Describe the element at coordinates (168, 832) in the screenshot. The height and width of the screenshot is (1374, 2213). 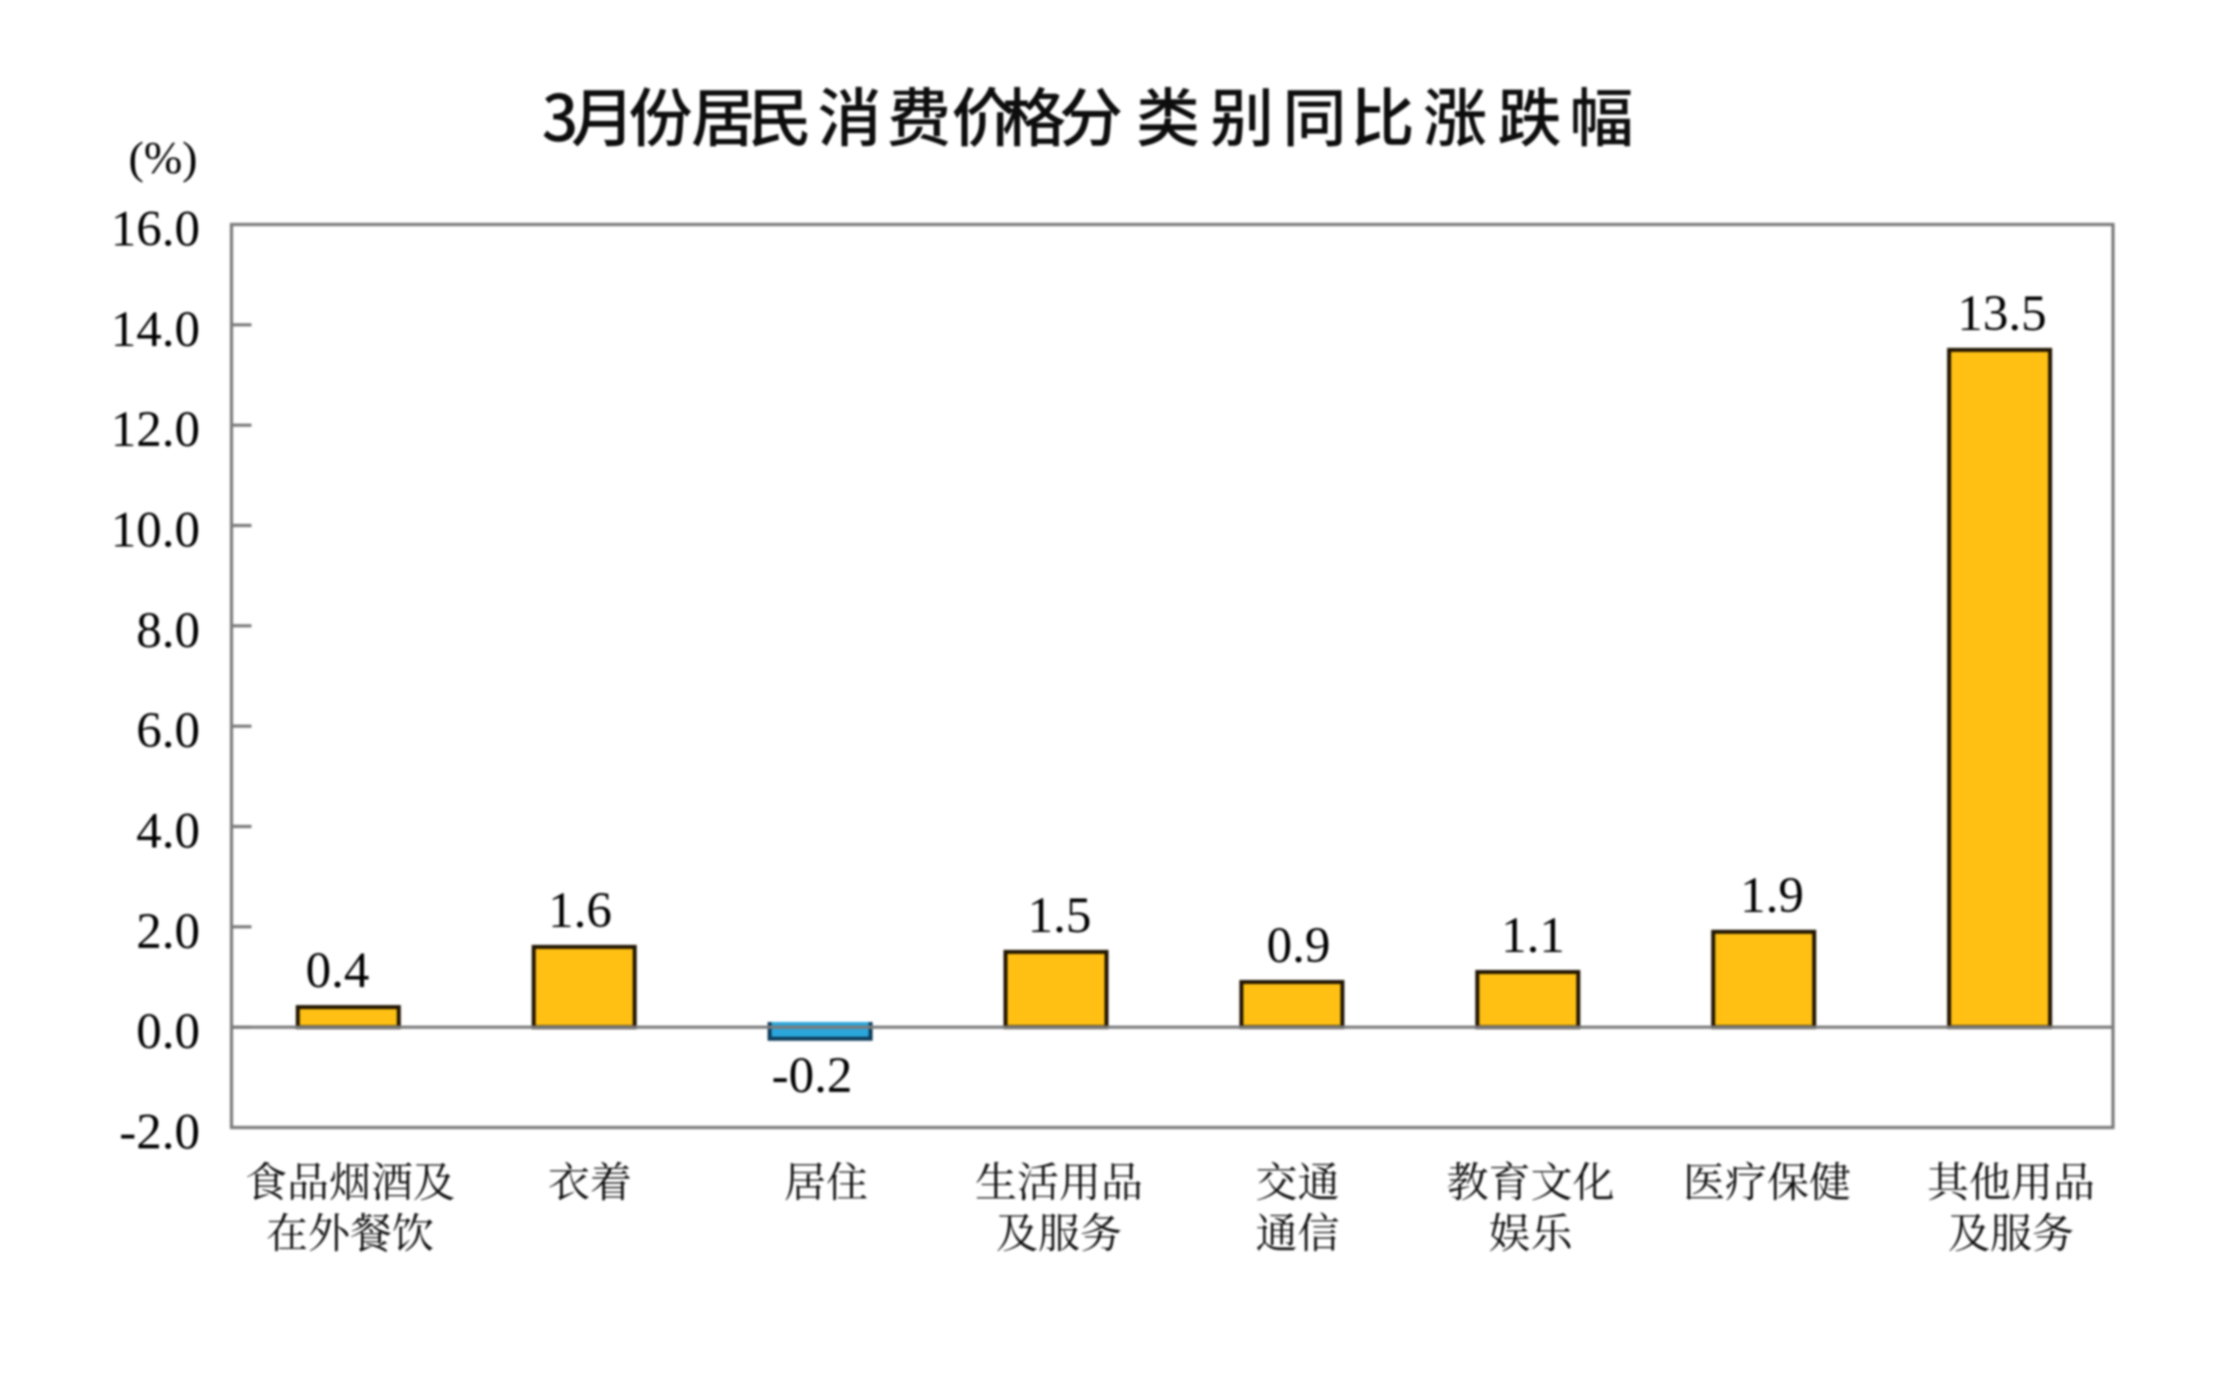
I see `svg-text: 4.0` at that location.